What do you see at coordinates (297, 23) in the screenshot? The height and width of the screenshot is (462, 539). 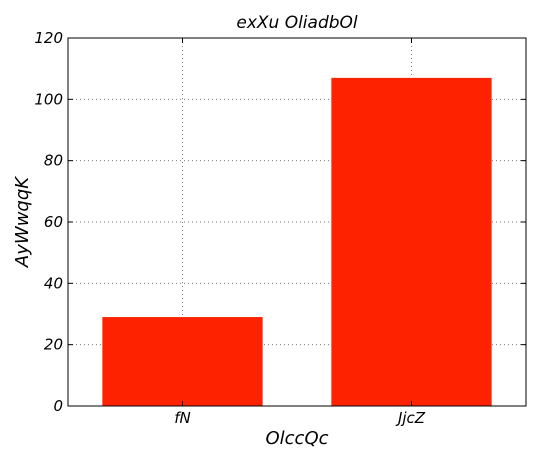 I see `chart-title: exXu OliadbOl` at bounding box center [297, 23].